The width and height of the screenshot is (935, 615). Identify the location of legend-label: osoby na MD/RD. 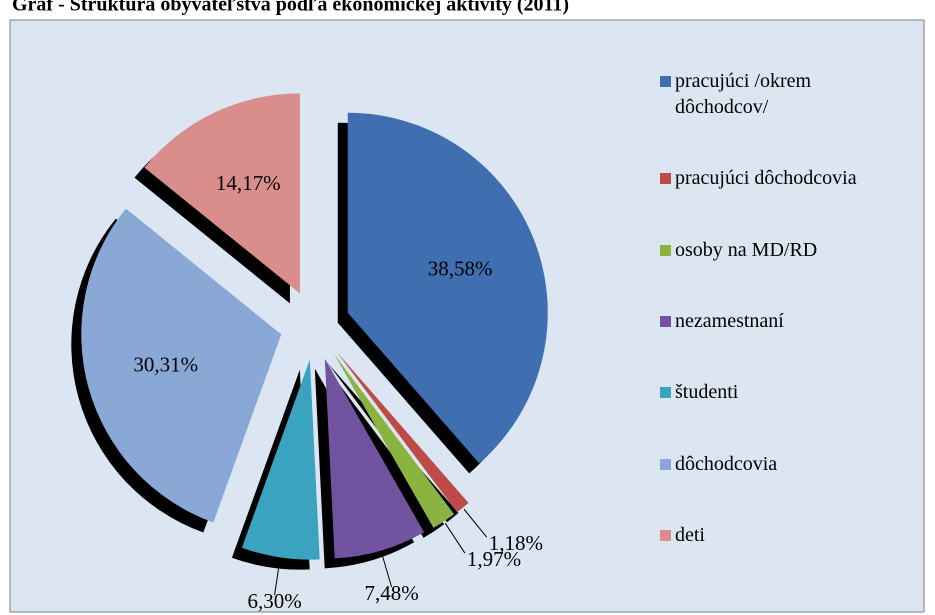
(746, 249).